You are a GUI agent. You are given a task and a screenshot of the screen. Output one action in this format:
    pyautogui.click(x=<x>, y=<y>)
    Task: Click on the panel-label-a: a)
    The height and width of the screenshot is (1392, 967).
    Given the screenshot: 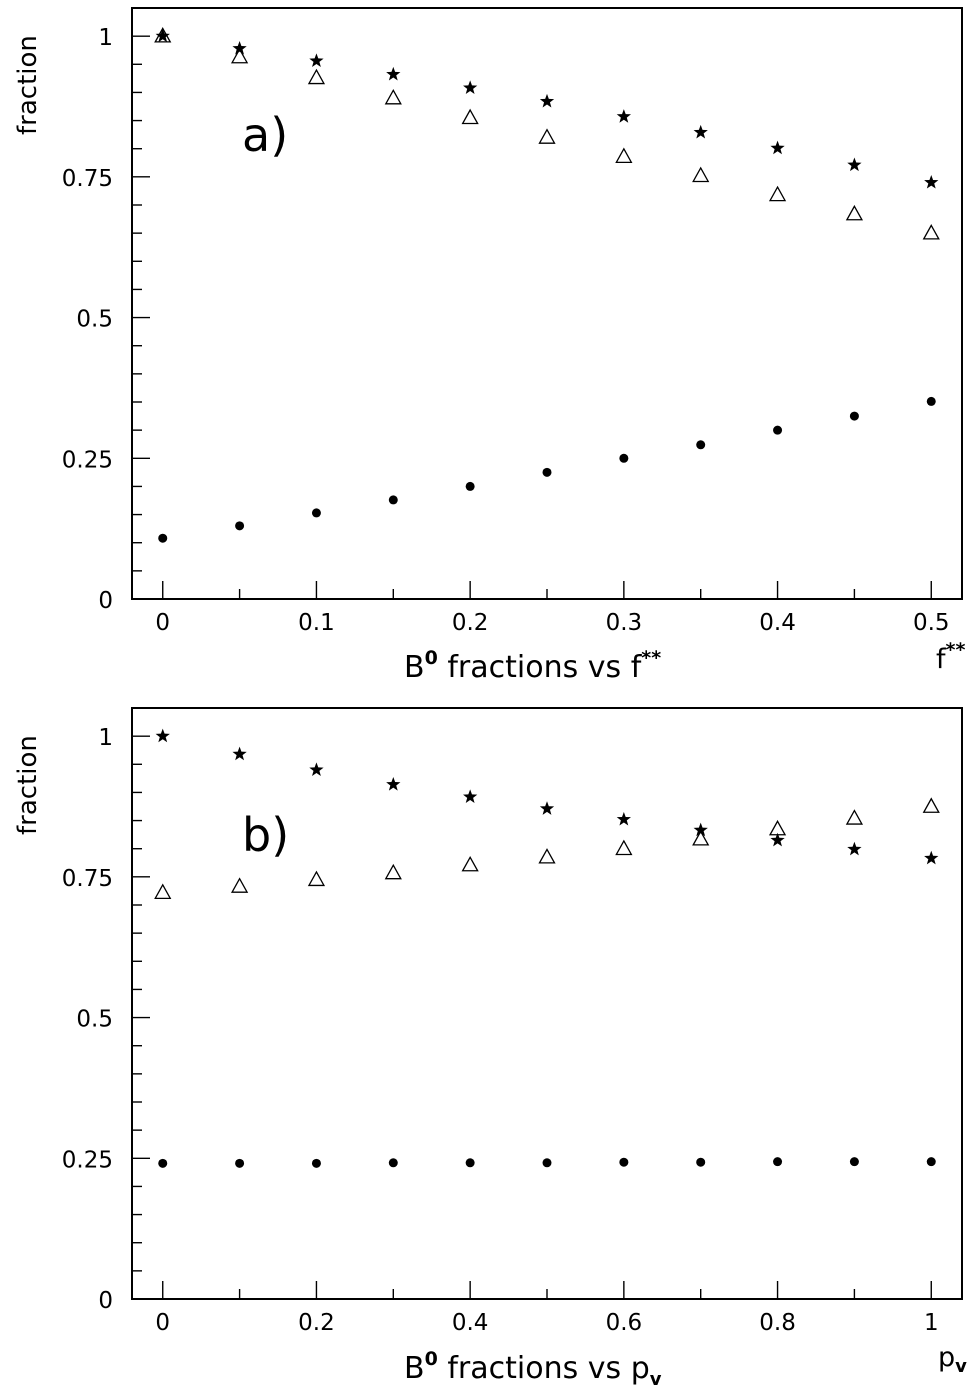 What is the action you would take?
    pyautogui.click(x=265, y=135)
    